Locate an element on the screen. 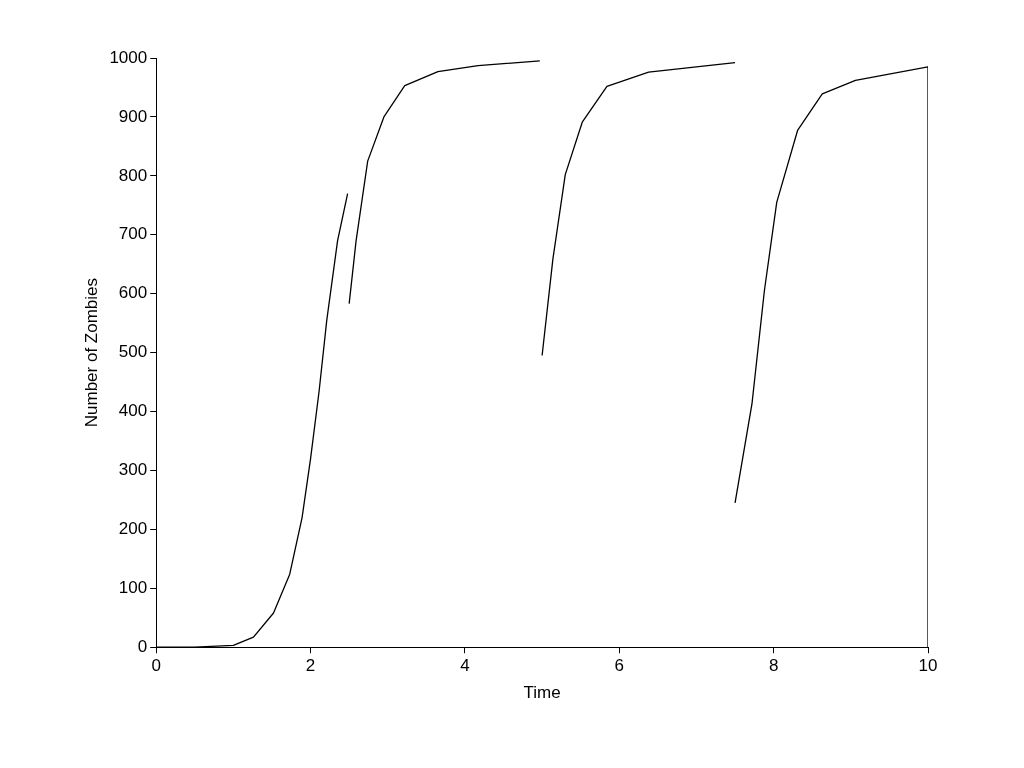 The height and width of the screenshot is (768, 1024). y-tick-label: 0 is located at coordinates (142, 646).